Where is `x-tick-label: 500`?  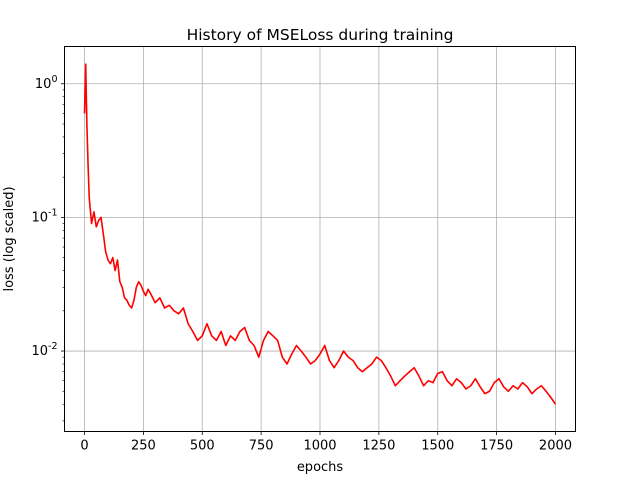 x-tick-label: 500 is located at coordinates (202, 446).